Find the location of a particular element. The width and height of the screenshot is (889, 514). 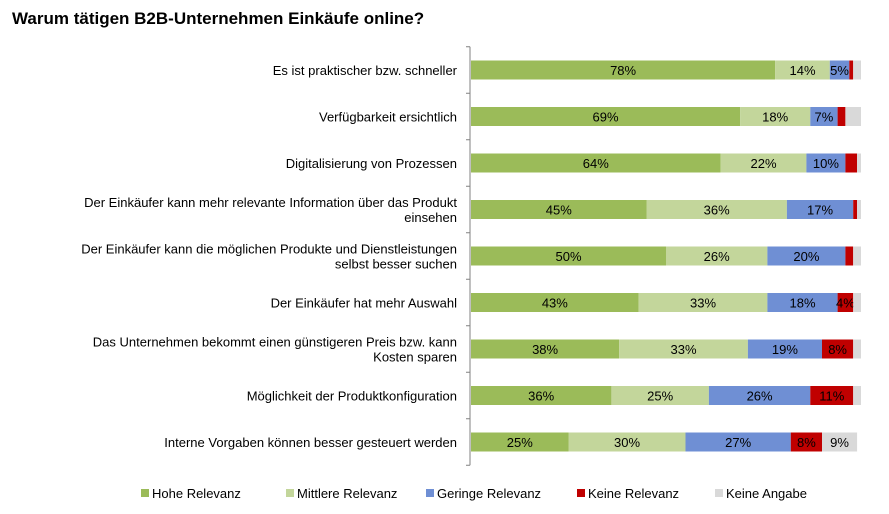

data-label: 19% is located at coordinates (785, 349).